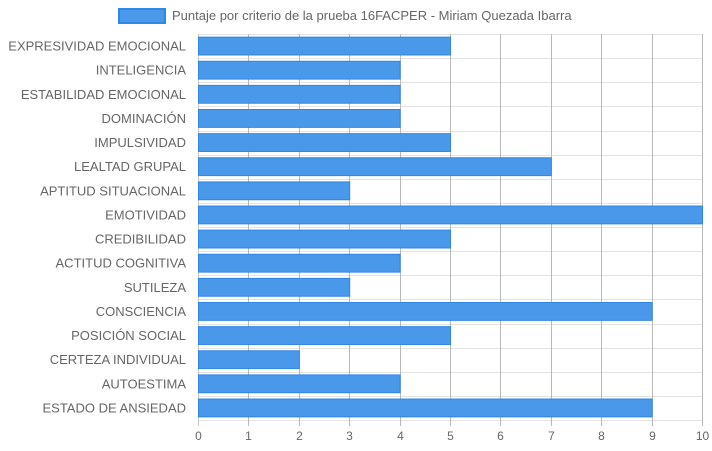 This screenshot has width=712, height=451. I want to click on x-tick-label: 0, so click(198, 436).